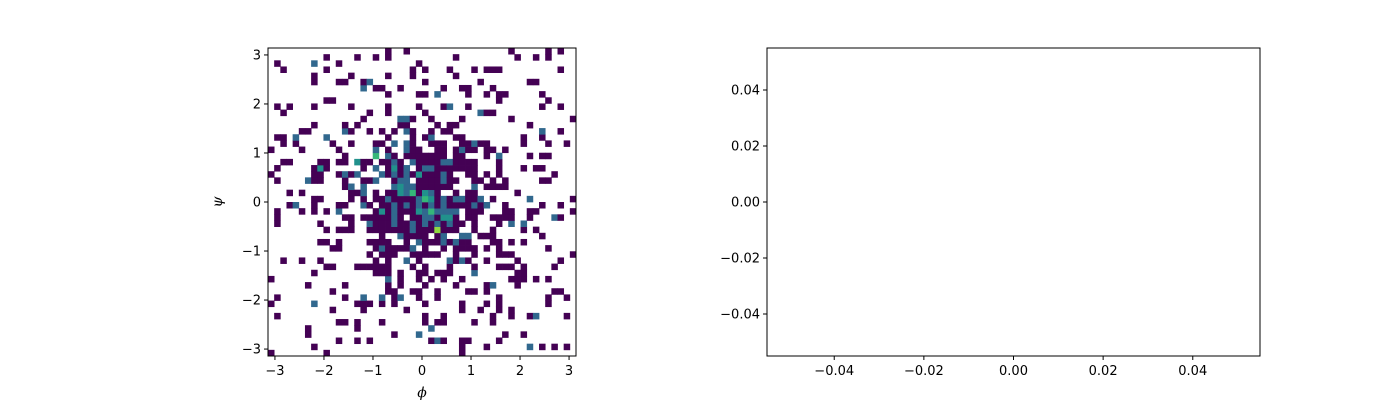 This screenshot has height=400, width=1400. I want to click on x-tick-label: −1, so click(372, 371).